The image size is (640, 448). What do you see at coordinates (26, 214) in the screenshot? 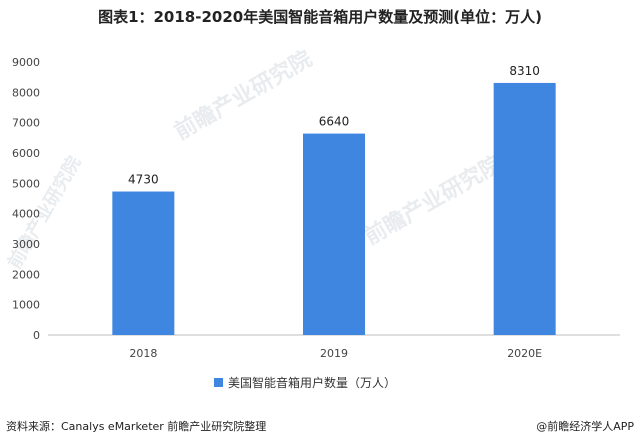
I see `y-tick-label: 4000` at bounding box center [26, 214].